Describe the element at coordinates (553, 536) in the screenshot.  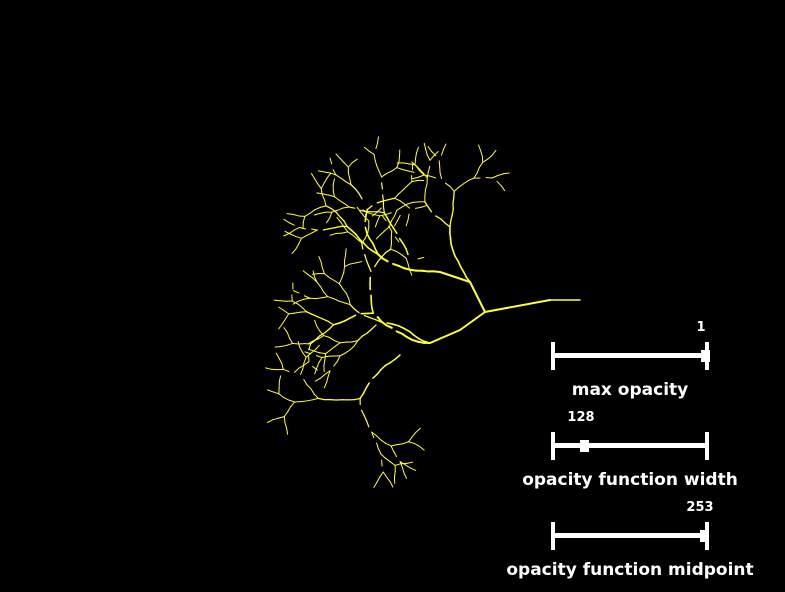
I see `slider-left-cap` at that location.